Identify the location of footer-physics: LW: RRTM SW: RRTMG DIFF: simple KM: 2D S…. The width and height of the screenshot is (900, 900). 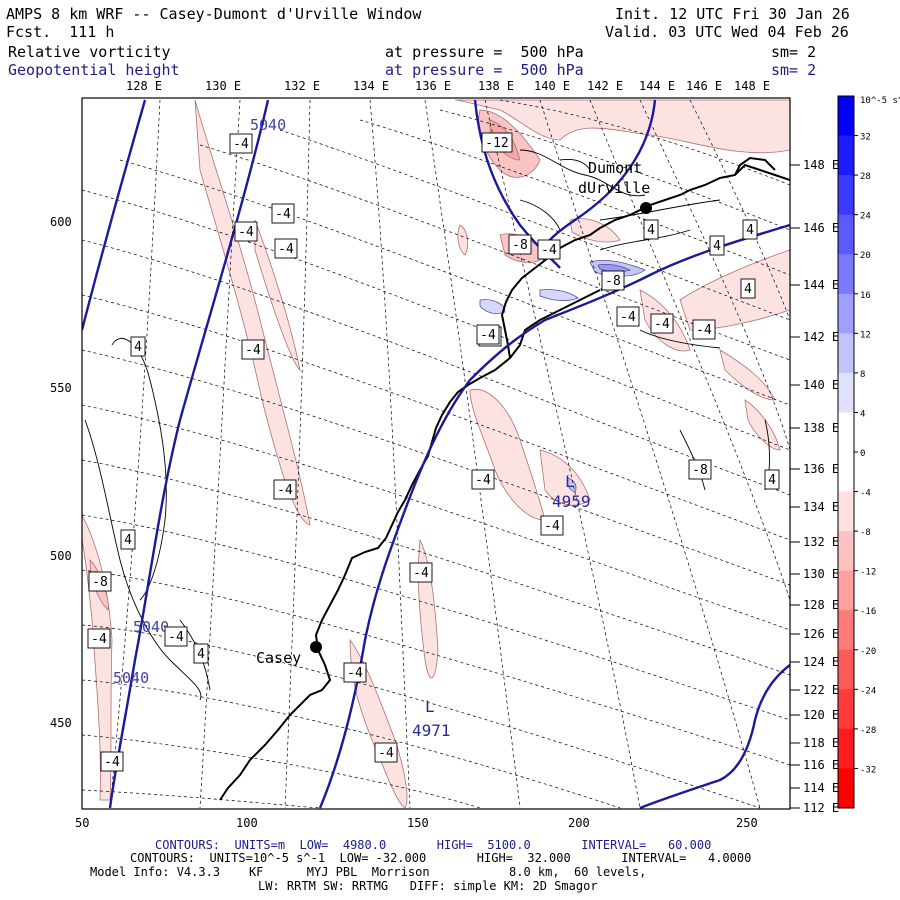
(428, 886).